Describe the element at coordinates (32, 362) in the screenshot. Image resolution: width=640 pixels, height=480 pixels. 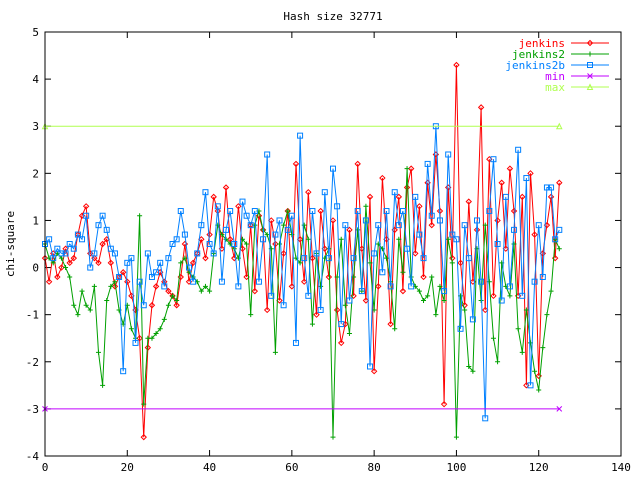
I see `y-tick-label: -2` at that location.